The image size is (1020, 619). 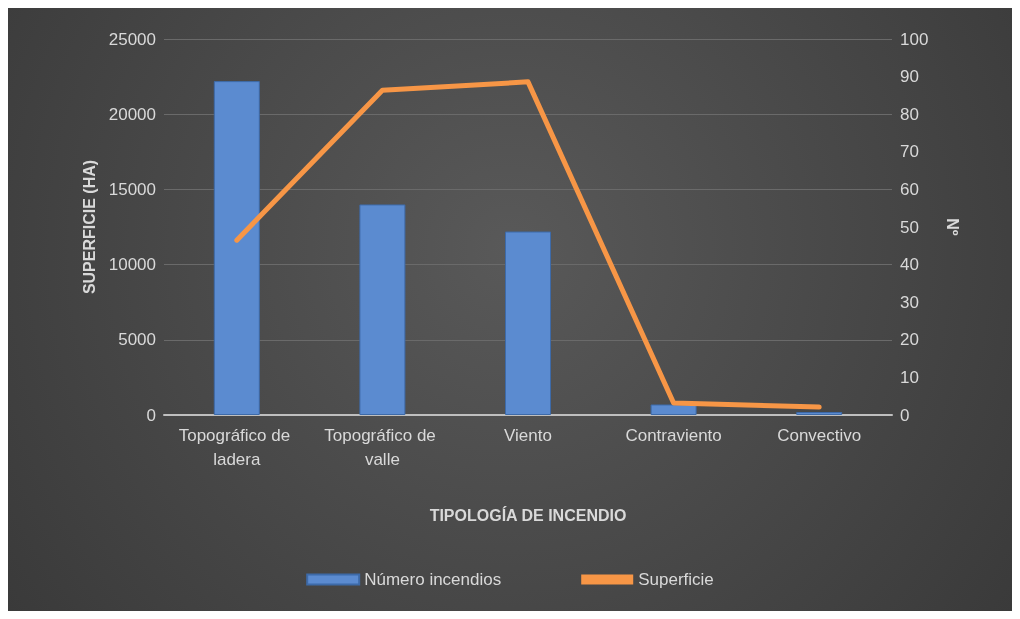 I want to click on y2-axis-title: Nº, so click(x=952, y=227).